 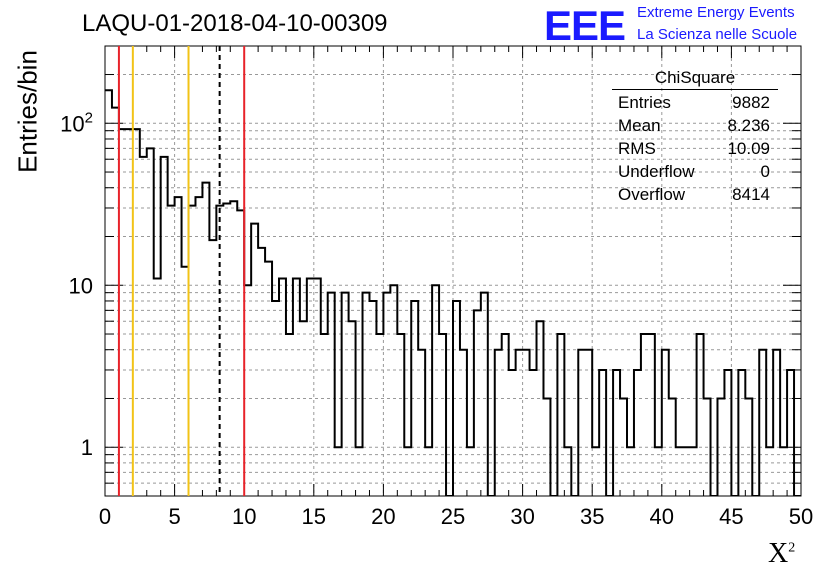 I want to click on eee-logo: EEE, so click(x=585, y=25).